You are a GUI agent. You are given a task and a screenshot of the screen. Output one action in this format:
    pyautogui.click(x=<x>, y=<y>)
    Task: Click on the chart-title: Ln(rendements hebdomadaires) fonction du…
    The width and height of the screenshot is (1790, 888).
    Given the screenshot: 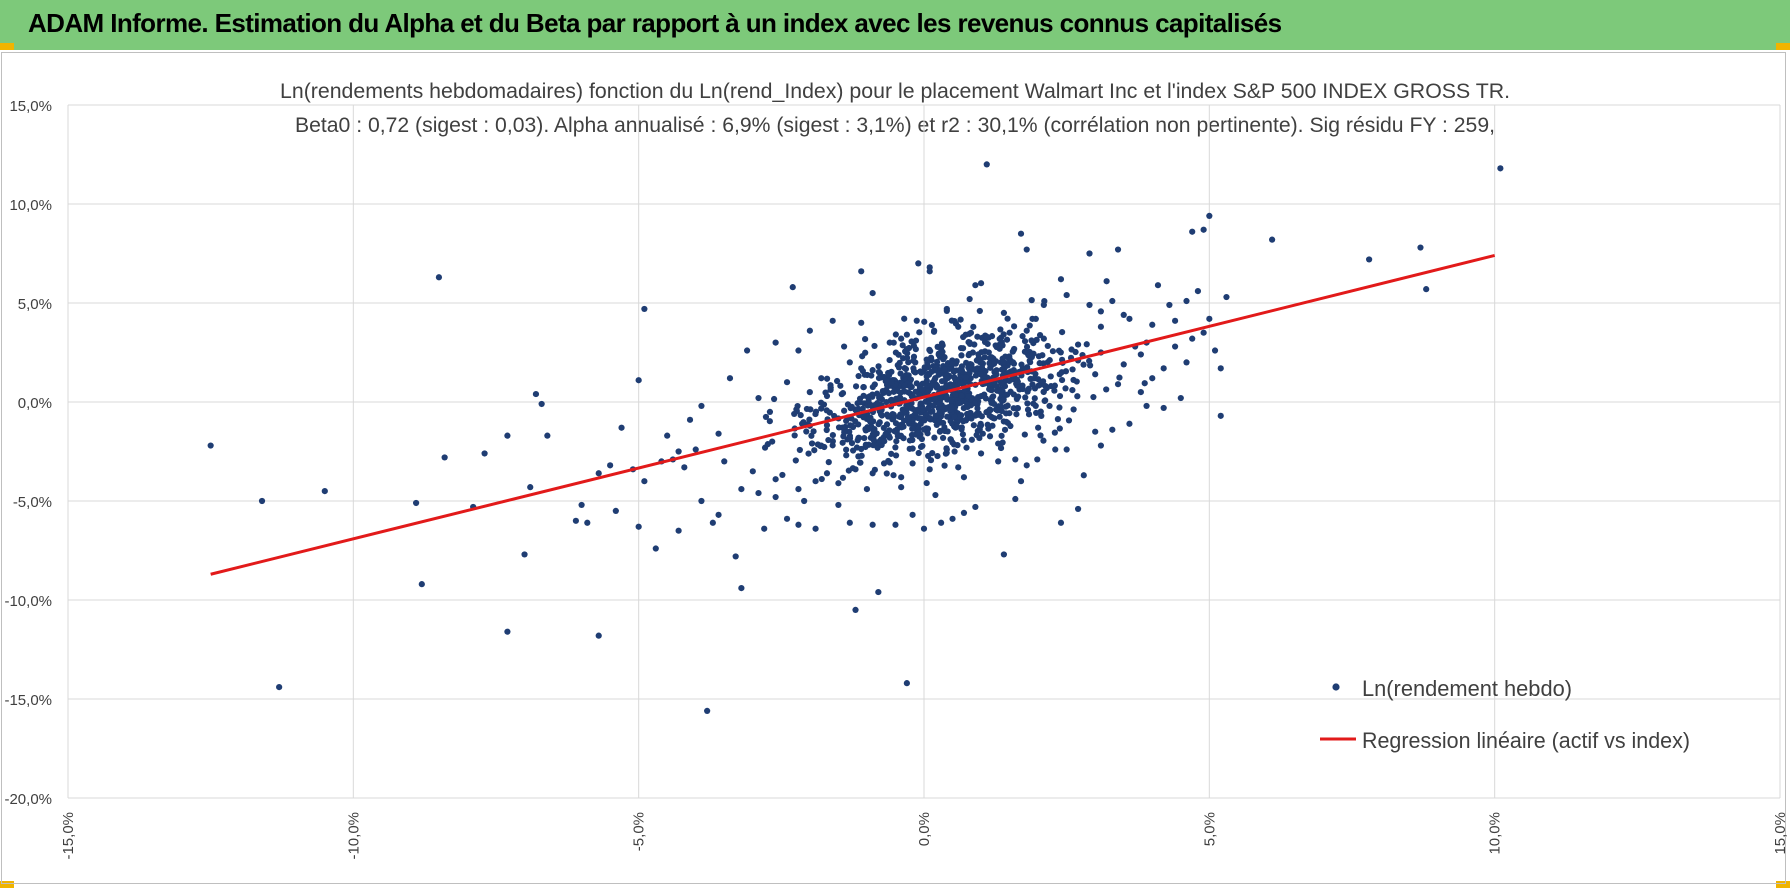 What is the action you would take?
    pyautogui.click(x=895, y=91)
    